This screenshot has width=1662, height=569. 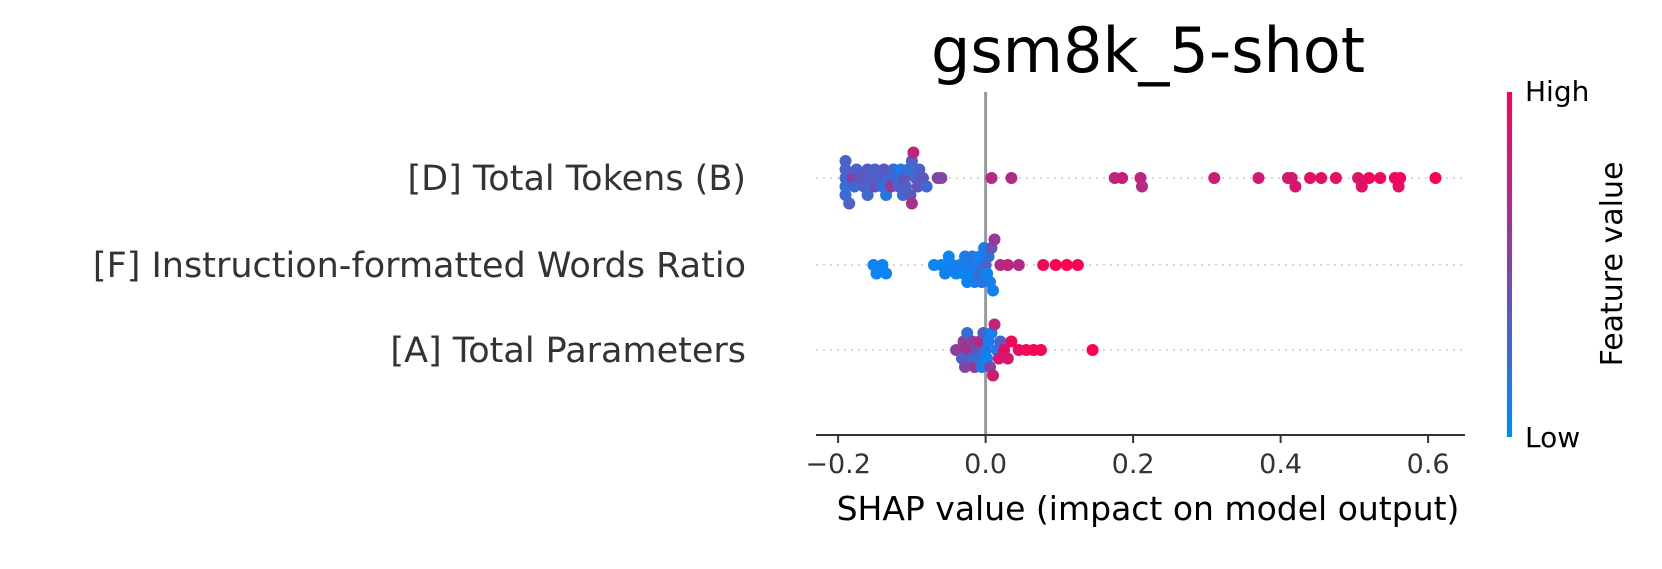 I want to click on feature-label: [F] Instruction-formatted Words Ratio, so click(x=419, y=266).